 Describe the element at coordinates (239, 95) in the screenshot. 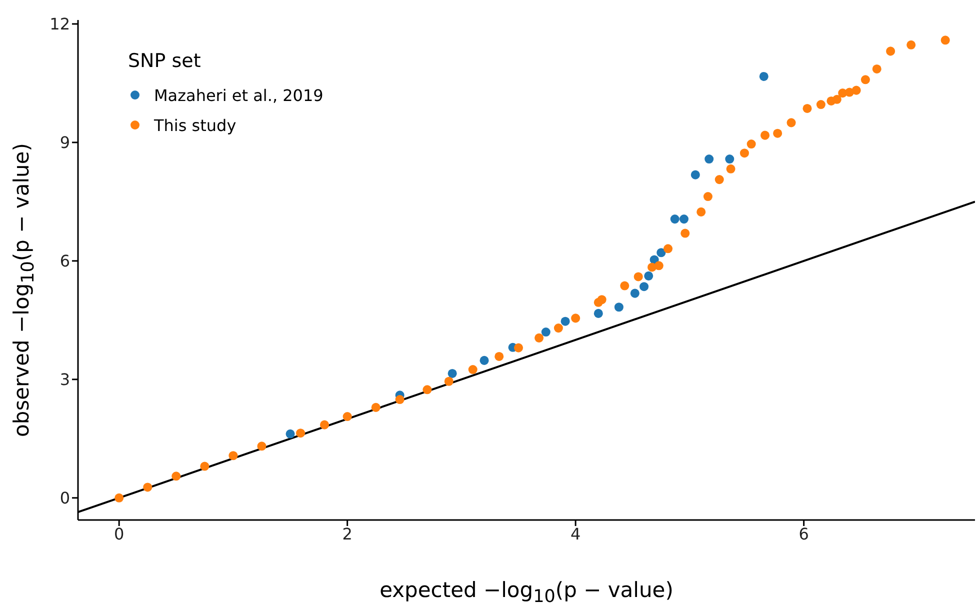

I see `legend-label: Mazaheri et al., 2019` at that location.